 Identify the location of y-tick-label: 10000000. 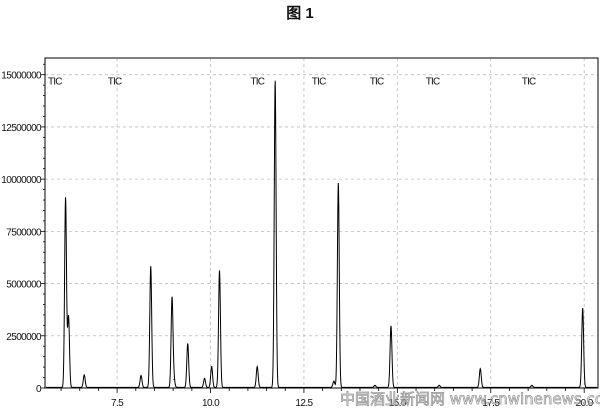
(21, 180).